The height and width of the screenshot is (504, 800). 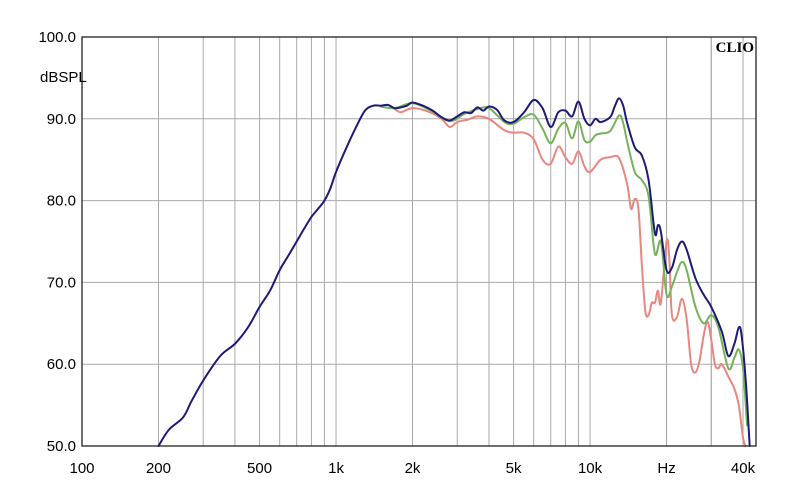 I want to click on y-tick-label: 100.0, so click(x=57, y=37).